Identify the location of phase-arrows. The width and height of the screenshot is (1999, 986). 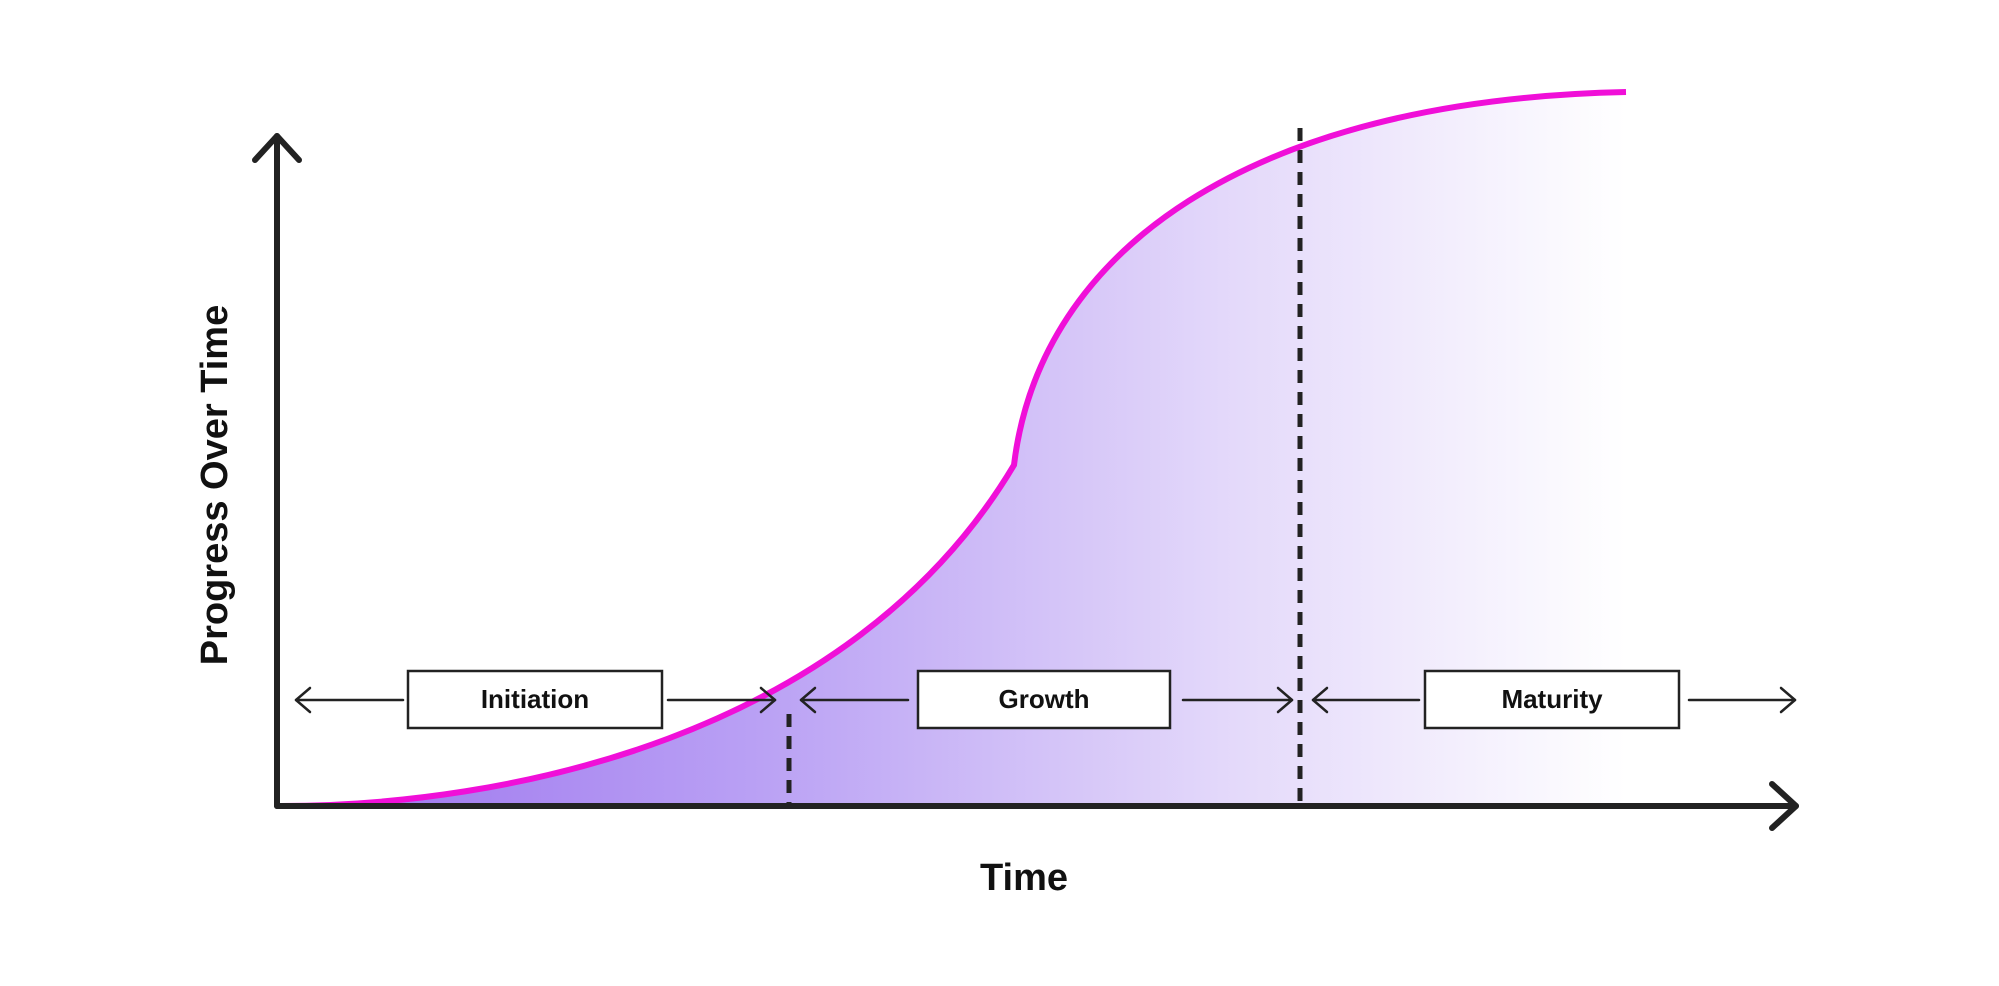
(1045, 700).